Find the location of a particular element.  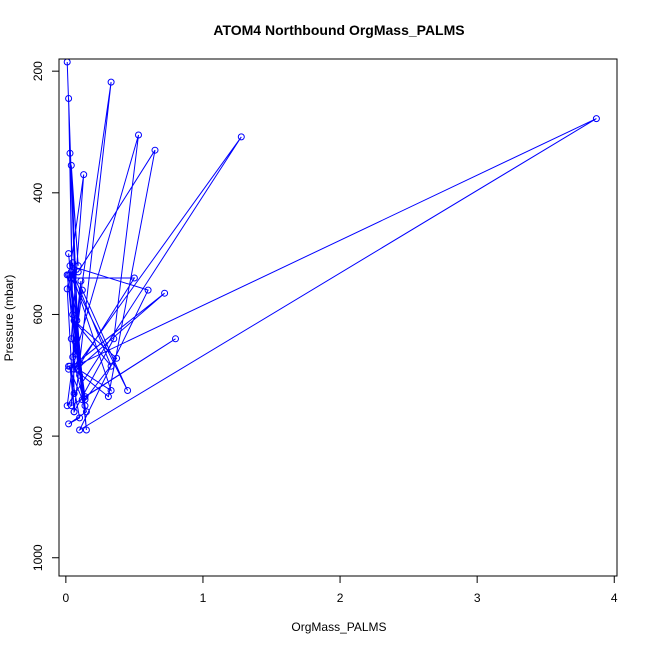

y-tick-label: 600 is located at coordinates (38, 314).